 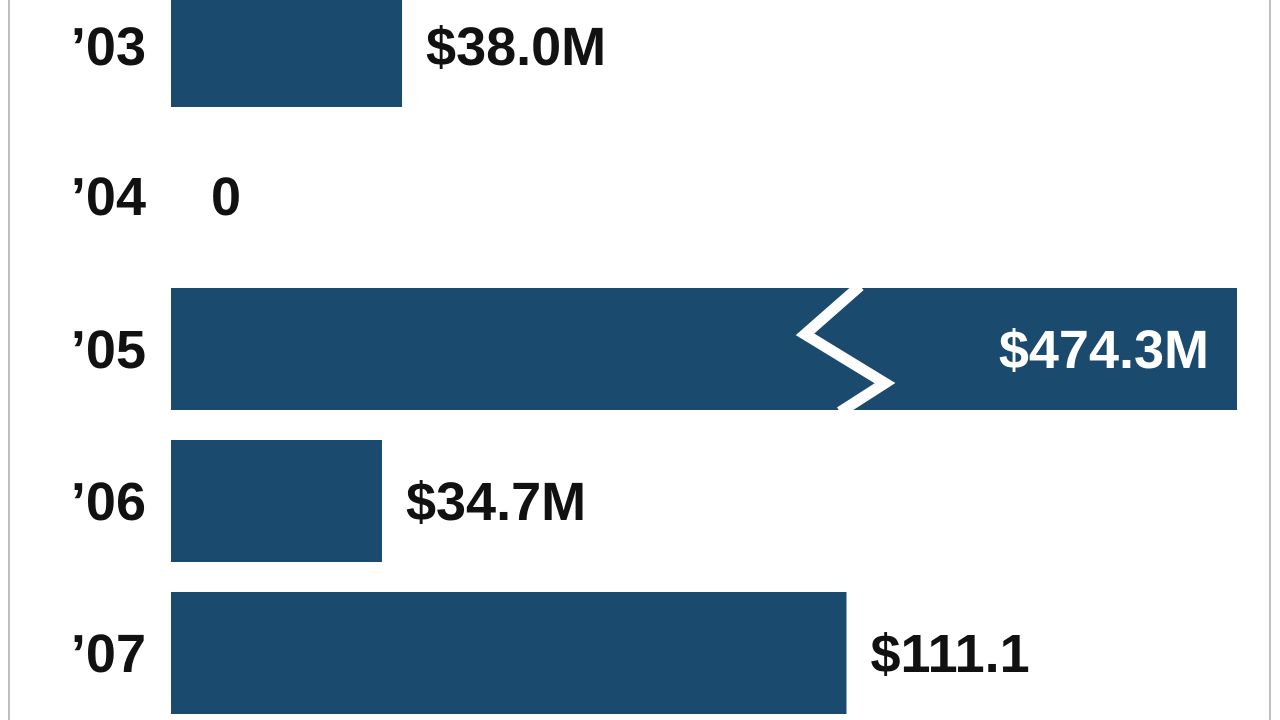 What do you see at coordinates (516, 47) in the screenshot?
I see `data-label: $38.0M` at bounding box center [516, 47].